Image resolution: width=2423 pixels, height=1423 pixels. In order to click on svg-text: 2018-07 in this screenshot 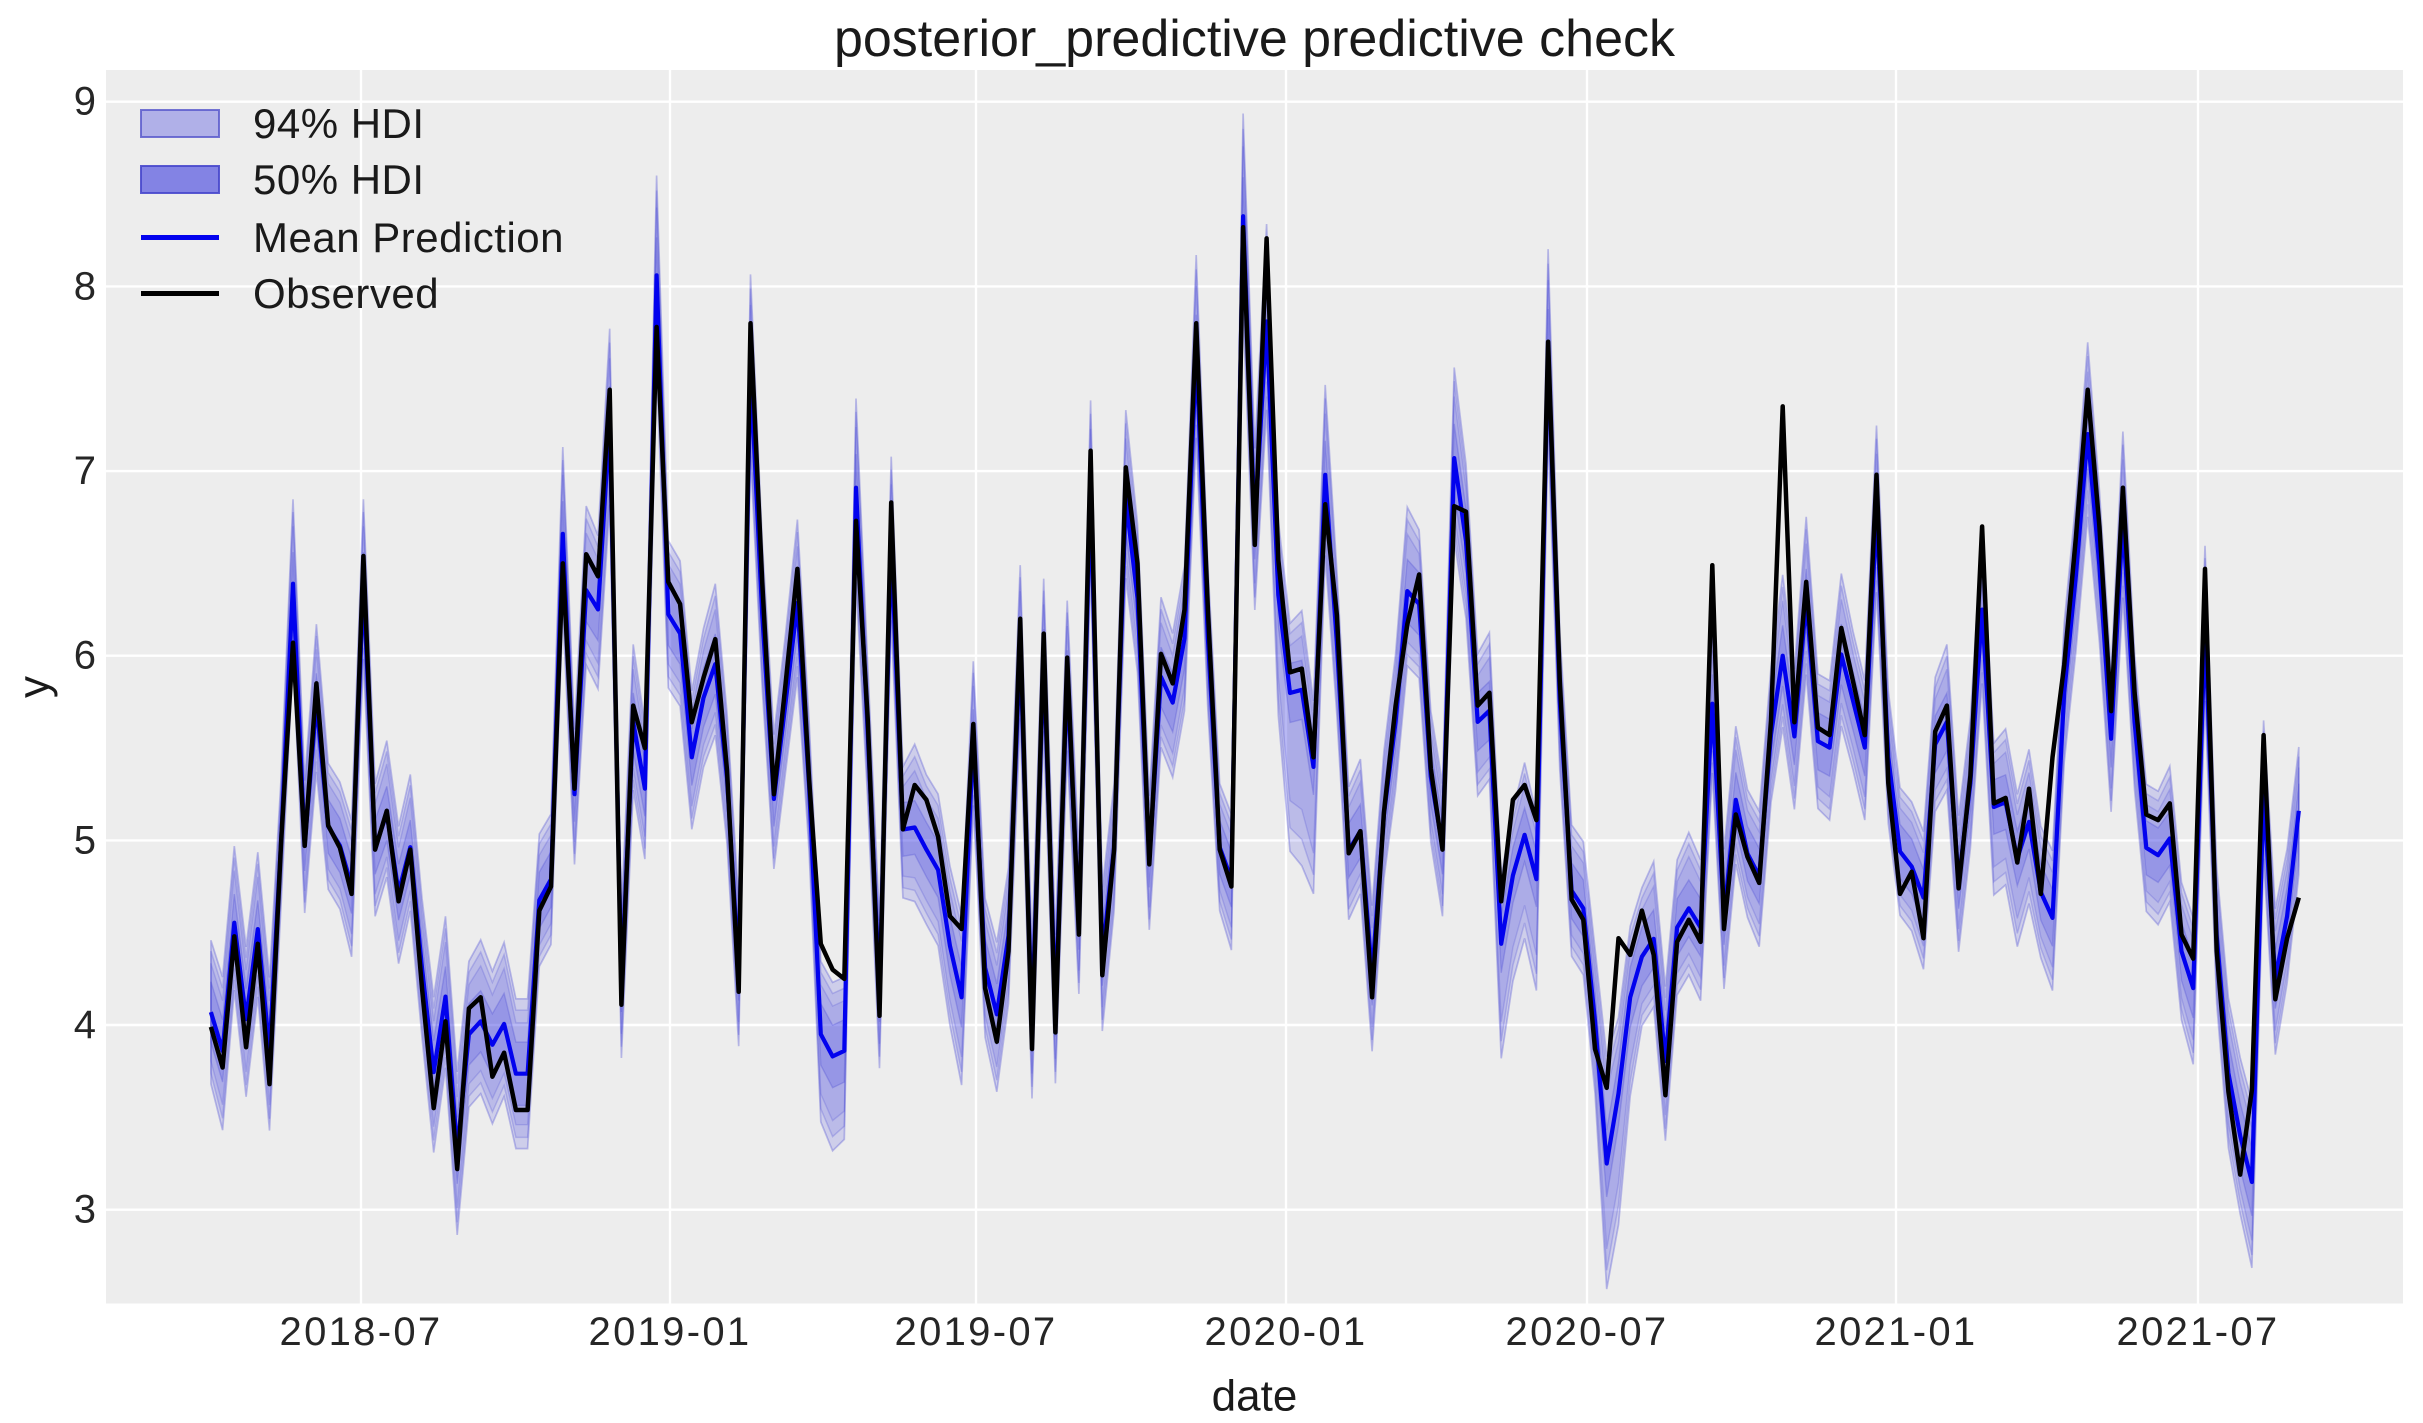, I will do `click(361, 1332)`.